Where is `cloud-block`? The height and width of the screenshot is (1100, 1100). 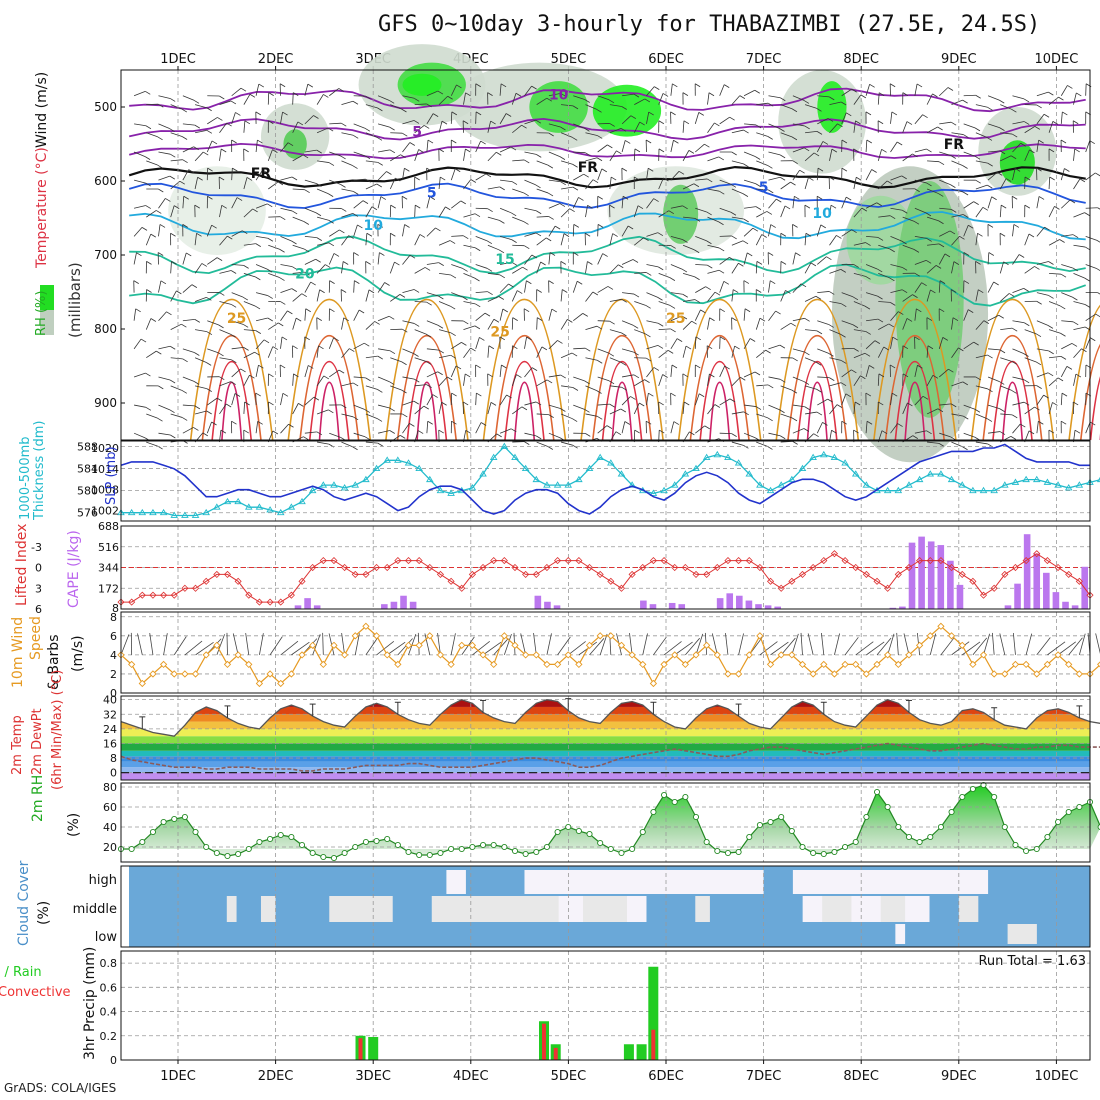 cloud-block is located at coordinates (890, 882).